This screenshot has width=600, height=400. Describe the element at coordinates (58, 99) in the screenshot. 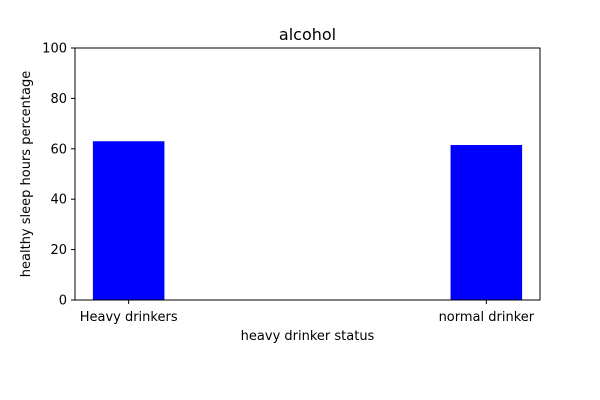

I see `y-tick-label-4: 80` at that location.